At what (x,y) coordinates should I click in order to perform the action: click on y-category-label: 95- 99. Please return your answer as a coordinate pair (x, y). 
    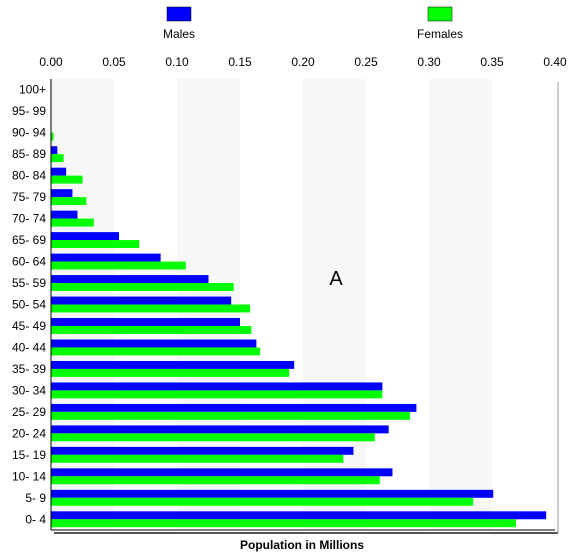
    Looking at the image, I should click on (29, 111).